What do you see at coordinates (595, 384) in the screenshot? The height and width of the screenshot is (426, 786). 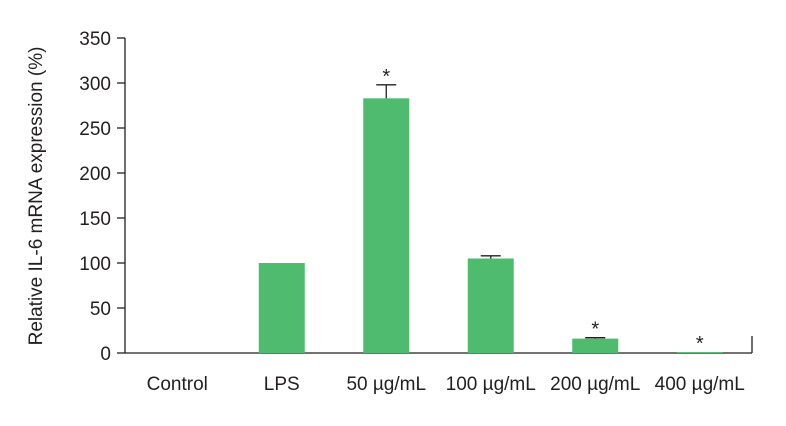 I see `x-tick-label: 200 µg/mL` at bounding box center [595, 384].